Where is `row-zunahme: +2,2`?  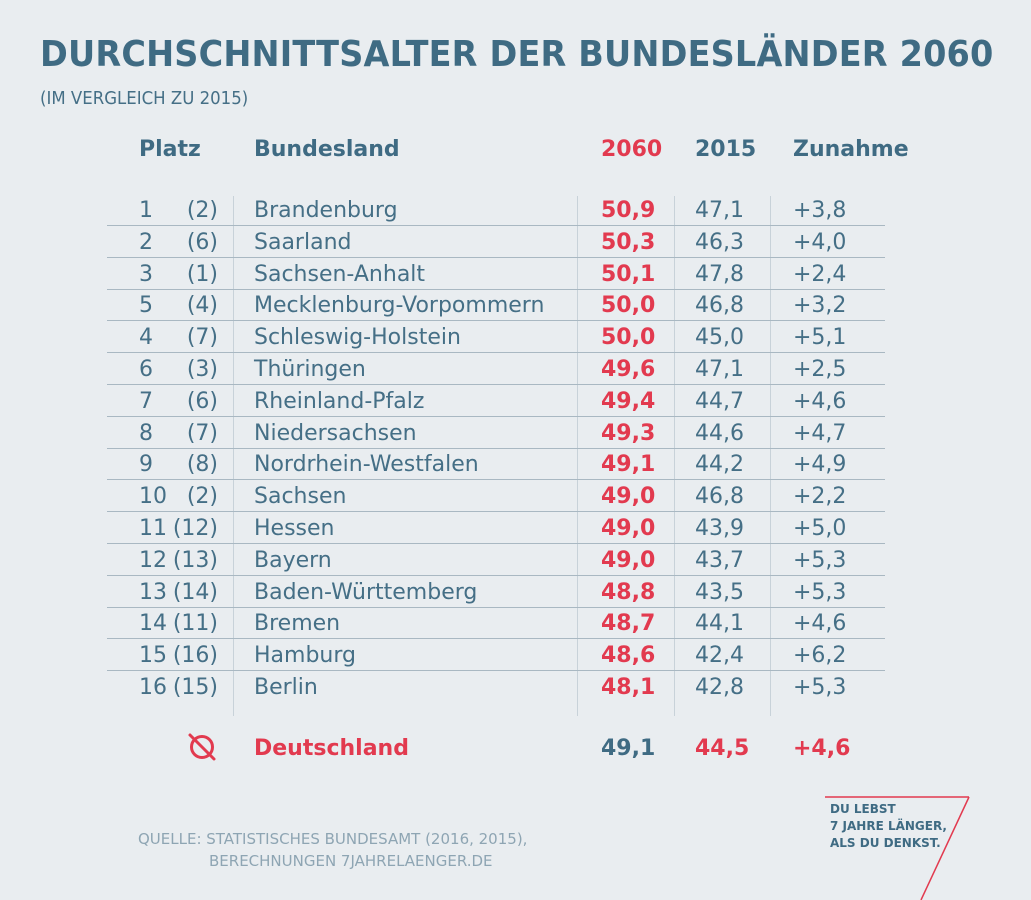 row-zunahme: +2,2 is located at coordinates (820, 497).